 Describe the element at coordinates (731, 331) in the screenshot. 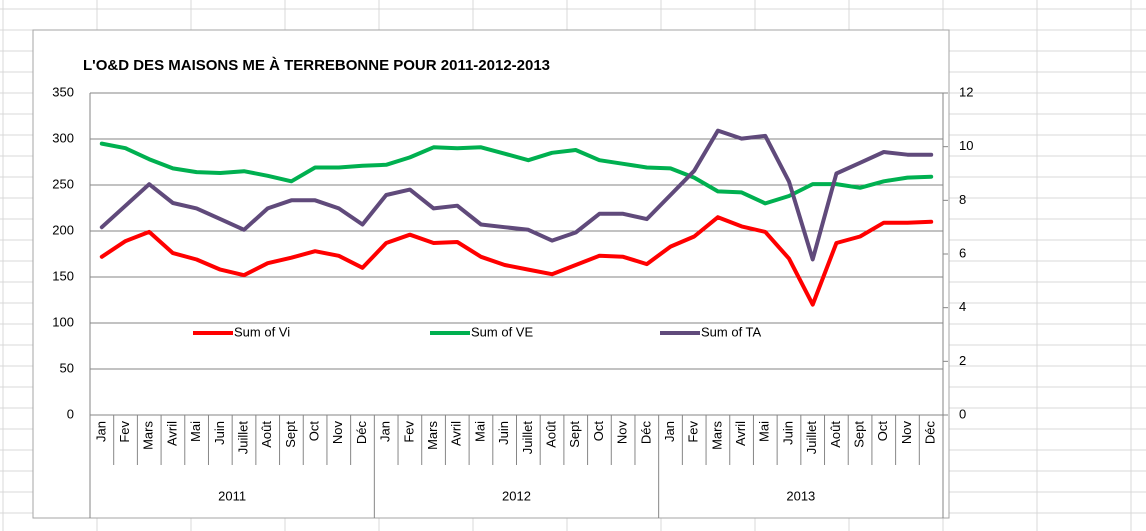

I see `legend-label: Sum of TA` at that location.